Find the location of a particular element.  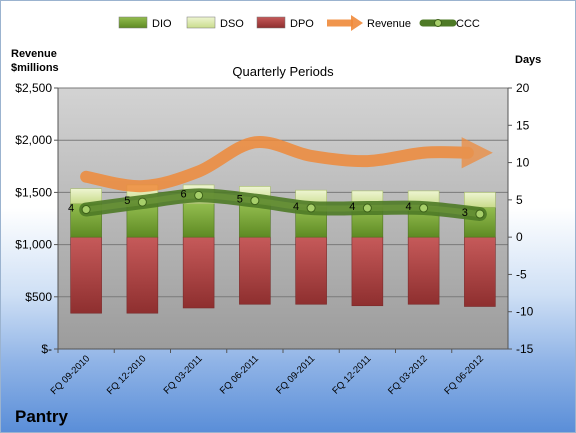

legend: DIO DSO DPO Revenue CCC is located at coordinates (299, 23).